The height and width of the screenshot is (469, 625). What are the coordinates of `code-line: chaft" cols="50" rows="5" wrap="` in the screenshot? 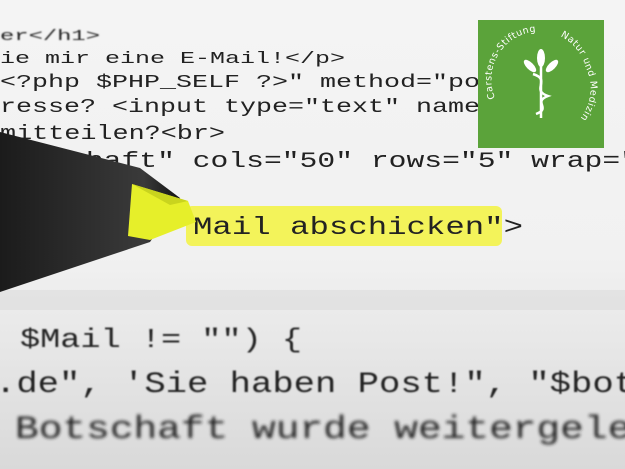 It's located at (346, 161).